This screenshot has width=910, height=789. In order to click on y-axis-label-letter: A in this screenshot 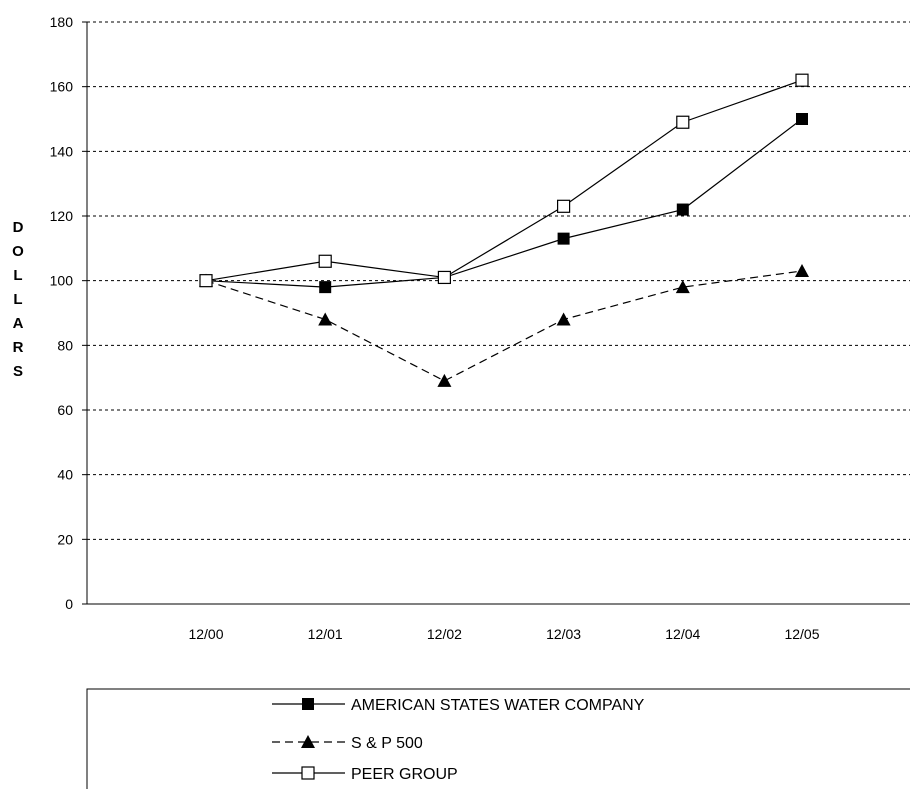, I will do `click(18, 323)`.